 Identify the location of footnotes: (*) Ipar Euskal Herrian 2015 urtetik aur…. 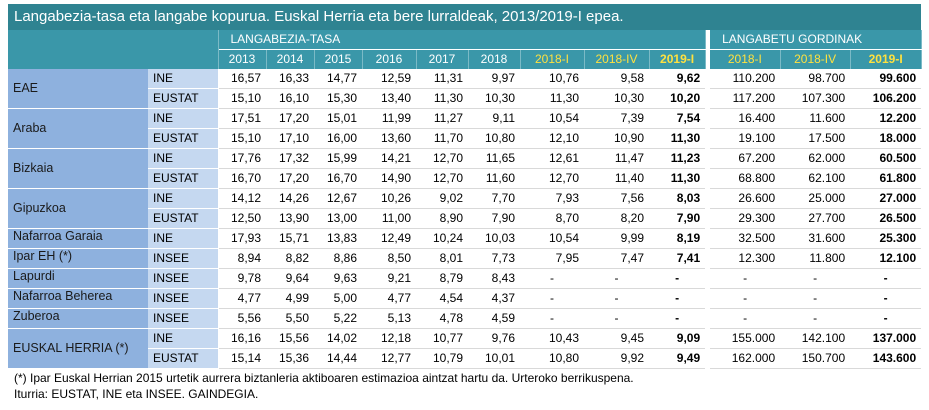
(324, 386).